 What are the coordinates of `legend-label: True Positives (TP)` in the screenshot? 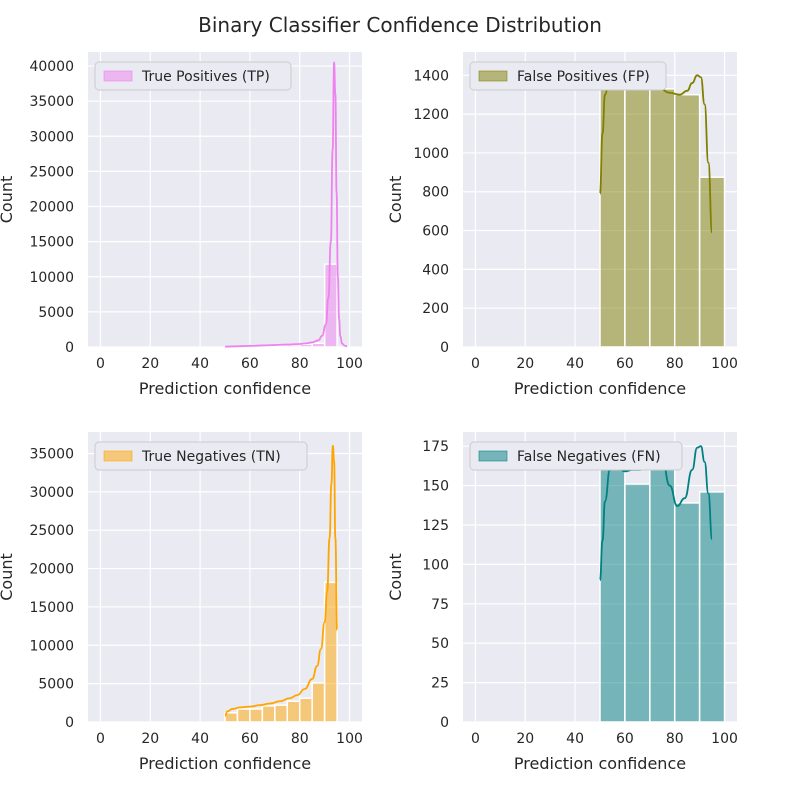 It's located at (205, 77).